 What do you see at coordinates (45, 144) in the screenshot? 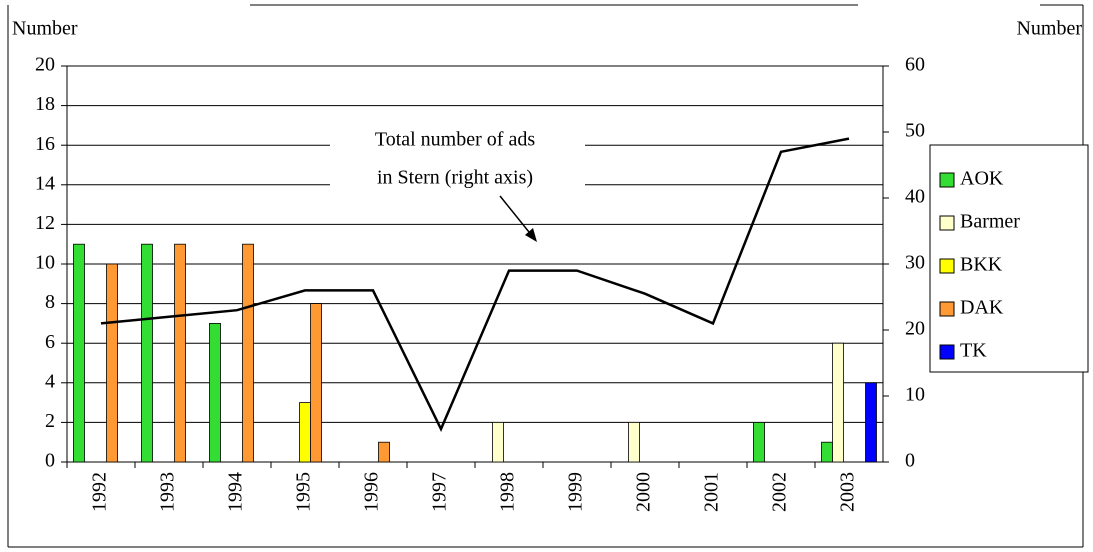
I see `y-tick-label: 16` at bounding box center [45, 144].